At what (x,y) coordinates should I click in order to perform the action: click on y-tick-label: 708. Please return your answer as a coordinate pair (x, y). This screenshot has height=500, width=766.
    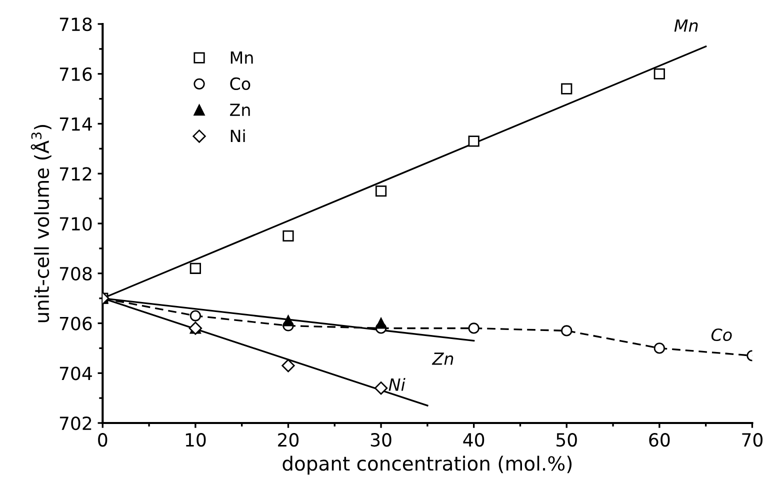
    Looking at the image, I should click on (76, 273).